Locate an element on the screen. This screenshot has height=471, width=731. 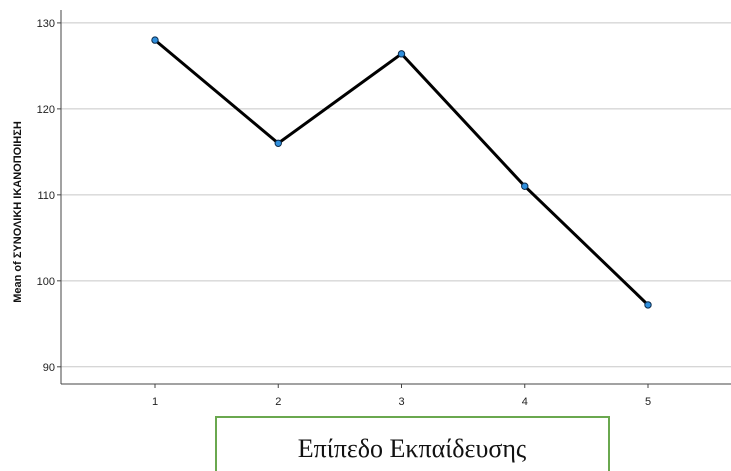
x-tick-label: 1 is located at coordinates (155, 402).